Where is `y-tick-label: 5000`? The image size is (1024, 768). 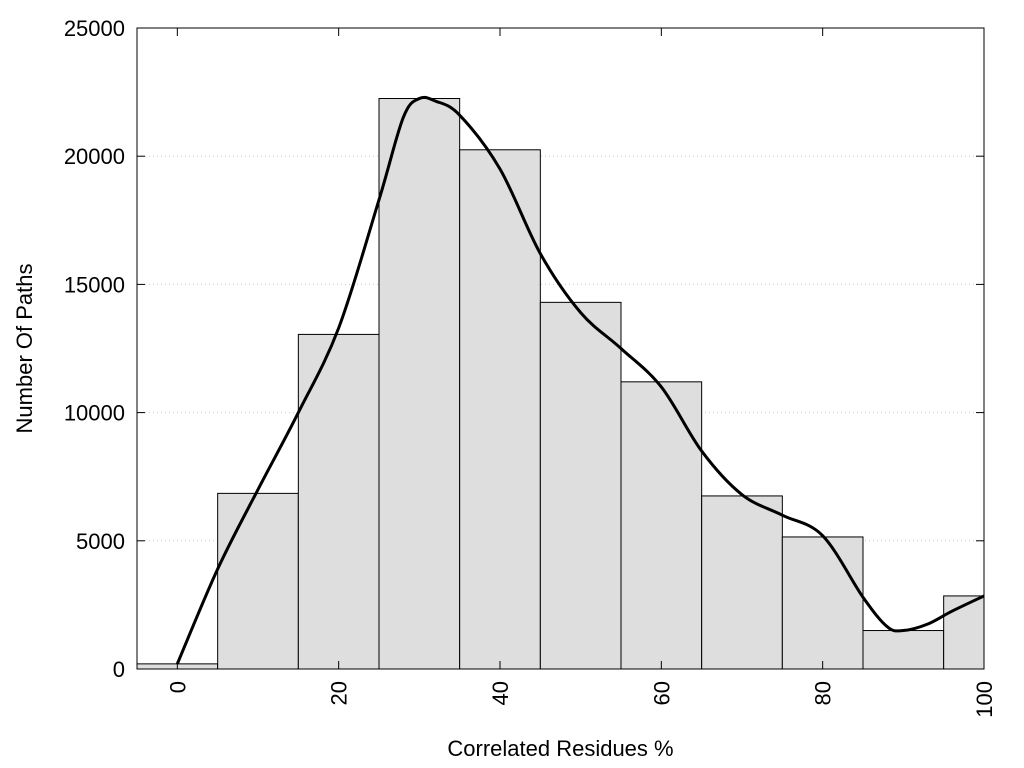
y-tick-label: 5000 is located at coordinates (100, 541).